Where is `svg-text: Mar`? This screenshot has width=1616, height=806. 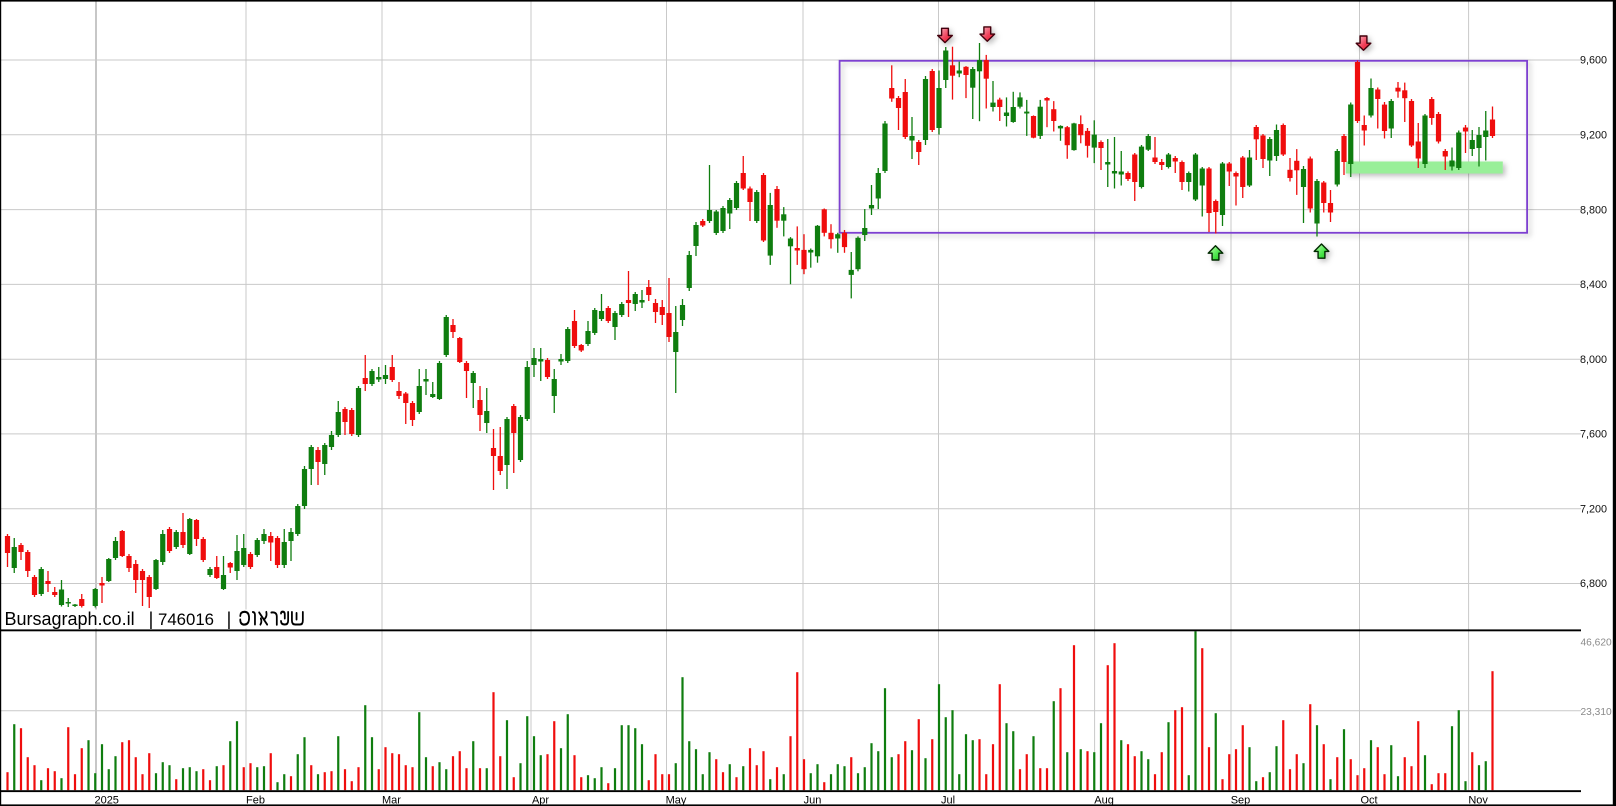
svg-text: Mar is located at coordinates (391, 800).